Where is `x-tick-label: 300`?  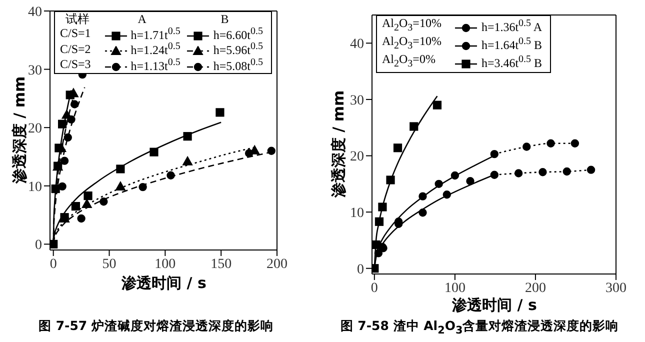 x-tick-label: 300 is located at coordinates (616, 288).